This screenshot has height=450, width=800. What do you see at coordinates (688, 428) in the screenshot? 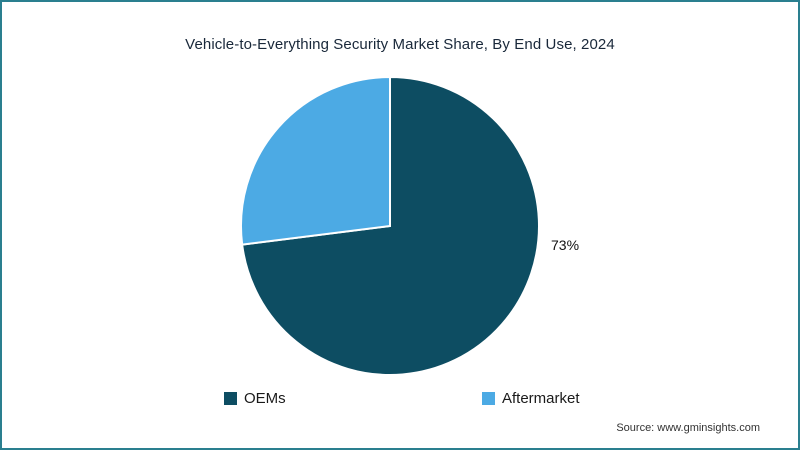
I see `source-attribution: Source: www.gminsights.com` at bounding box center [688, 428].